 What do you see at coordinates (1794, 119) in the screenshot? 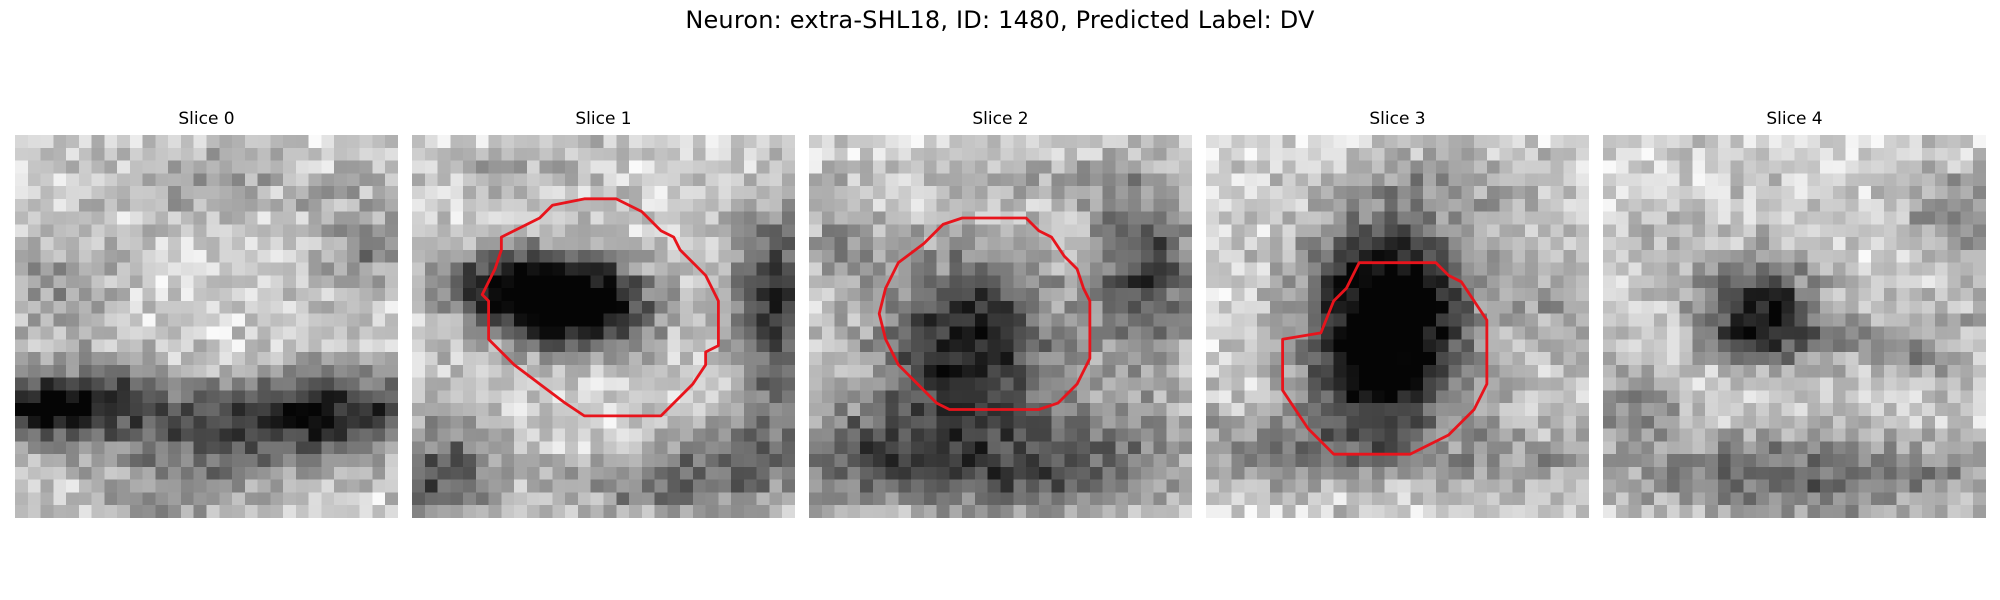
I see `slice-title-4: Slice 4` at bounding box center [1794, 119].